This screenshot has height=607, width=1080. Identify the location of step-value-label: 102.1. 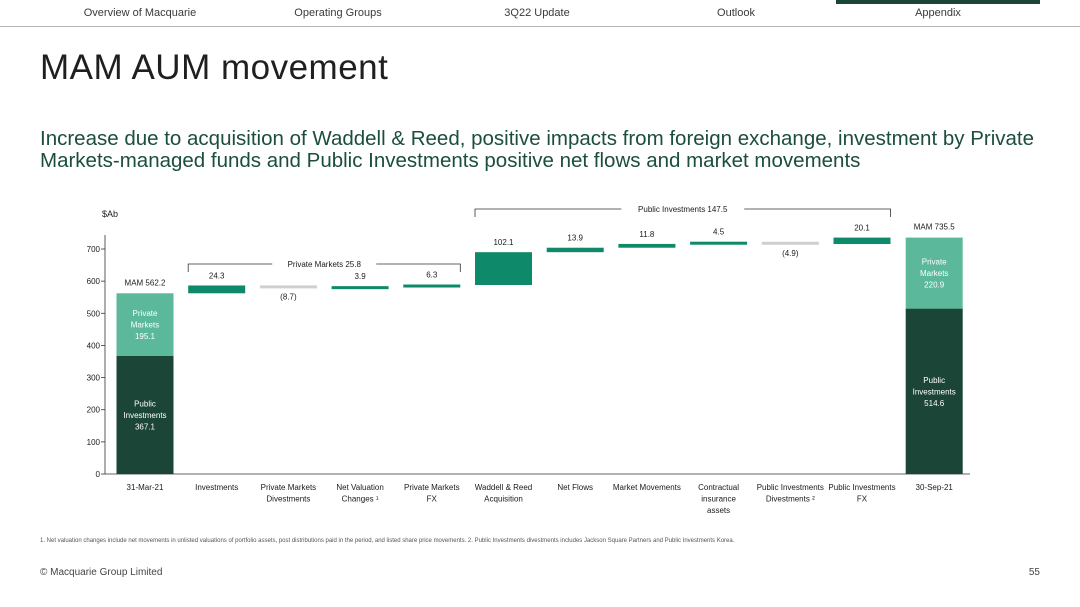
(503, 242).